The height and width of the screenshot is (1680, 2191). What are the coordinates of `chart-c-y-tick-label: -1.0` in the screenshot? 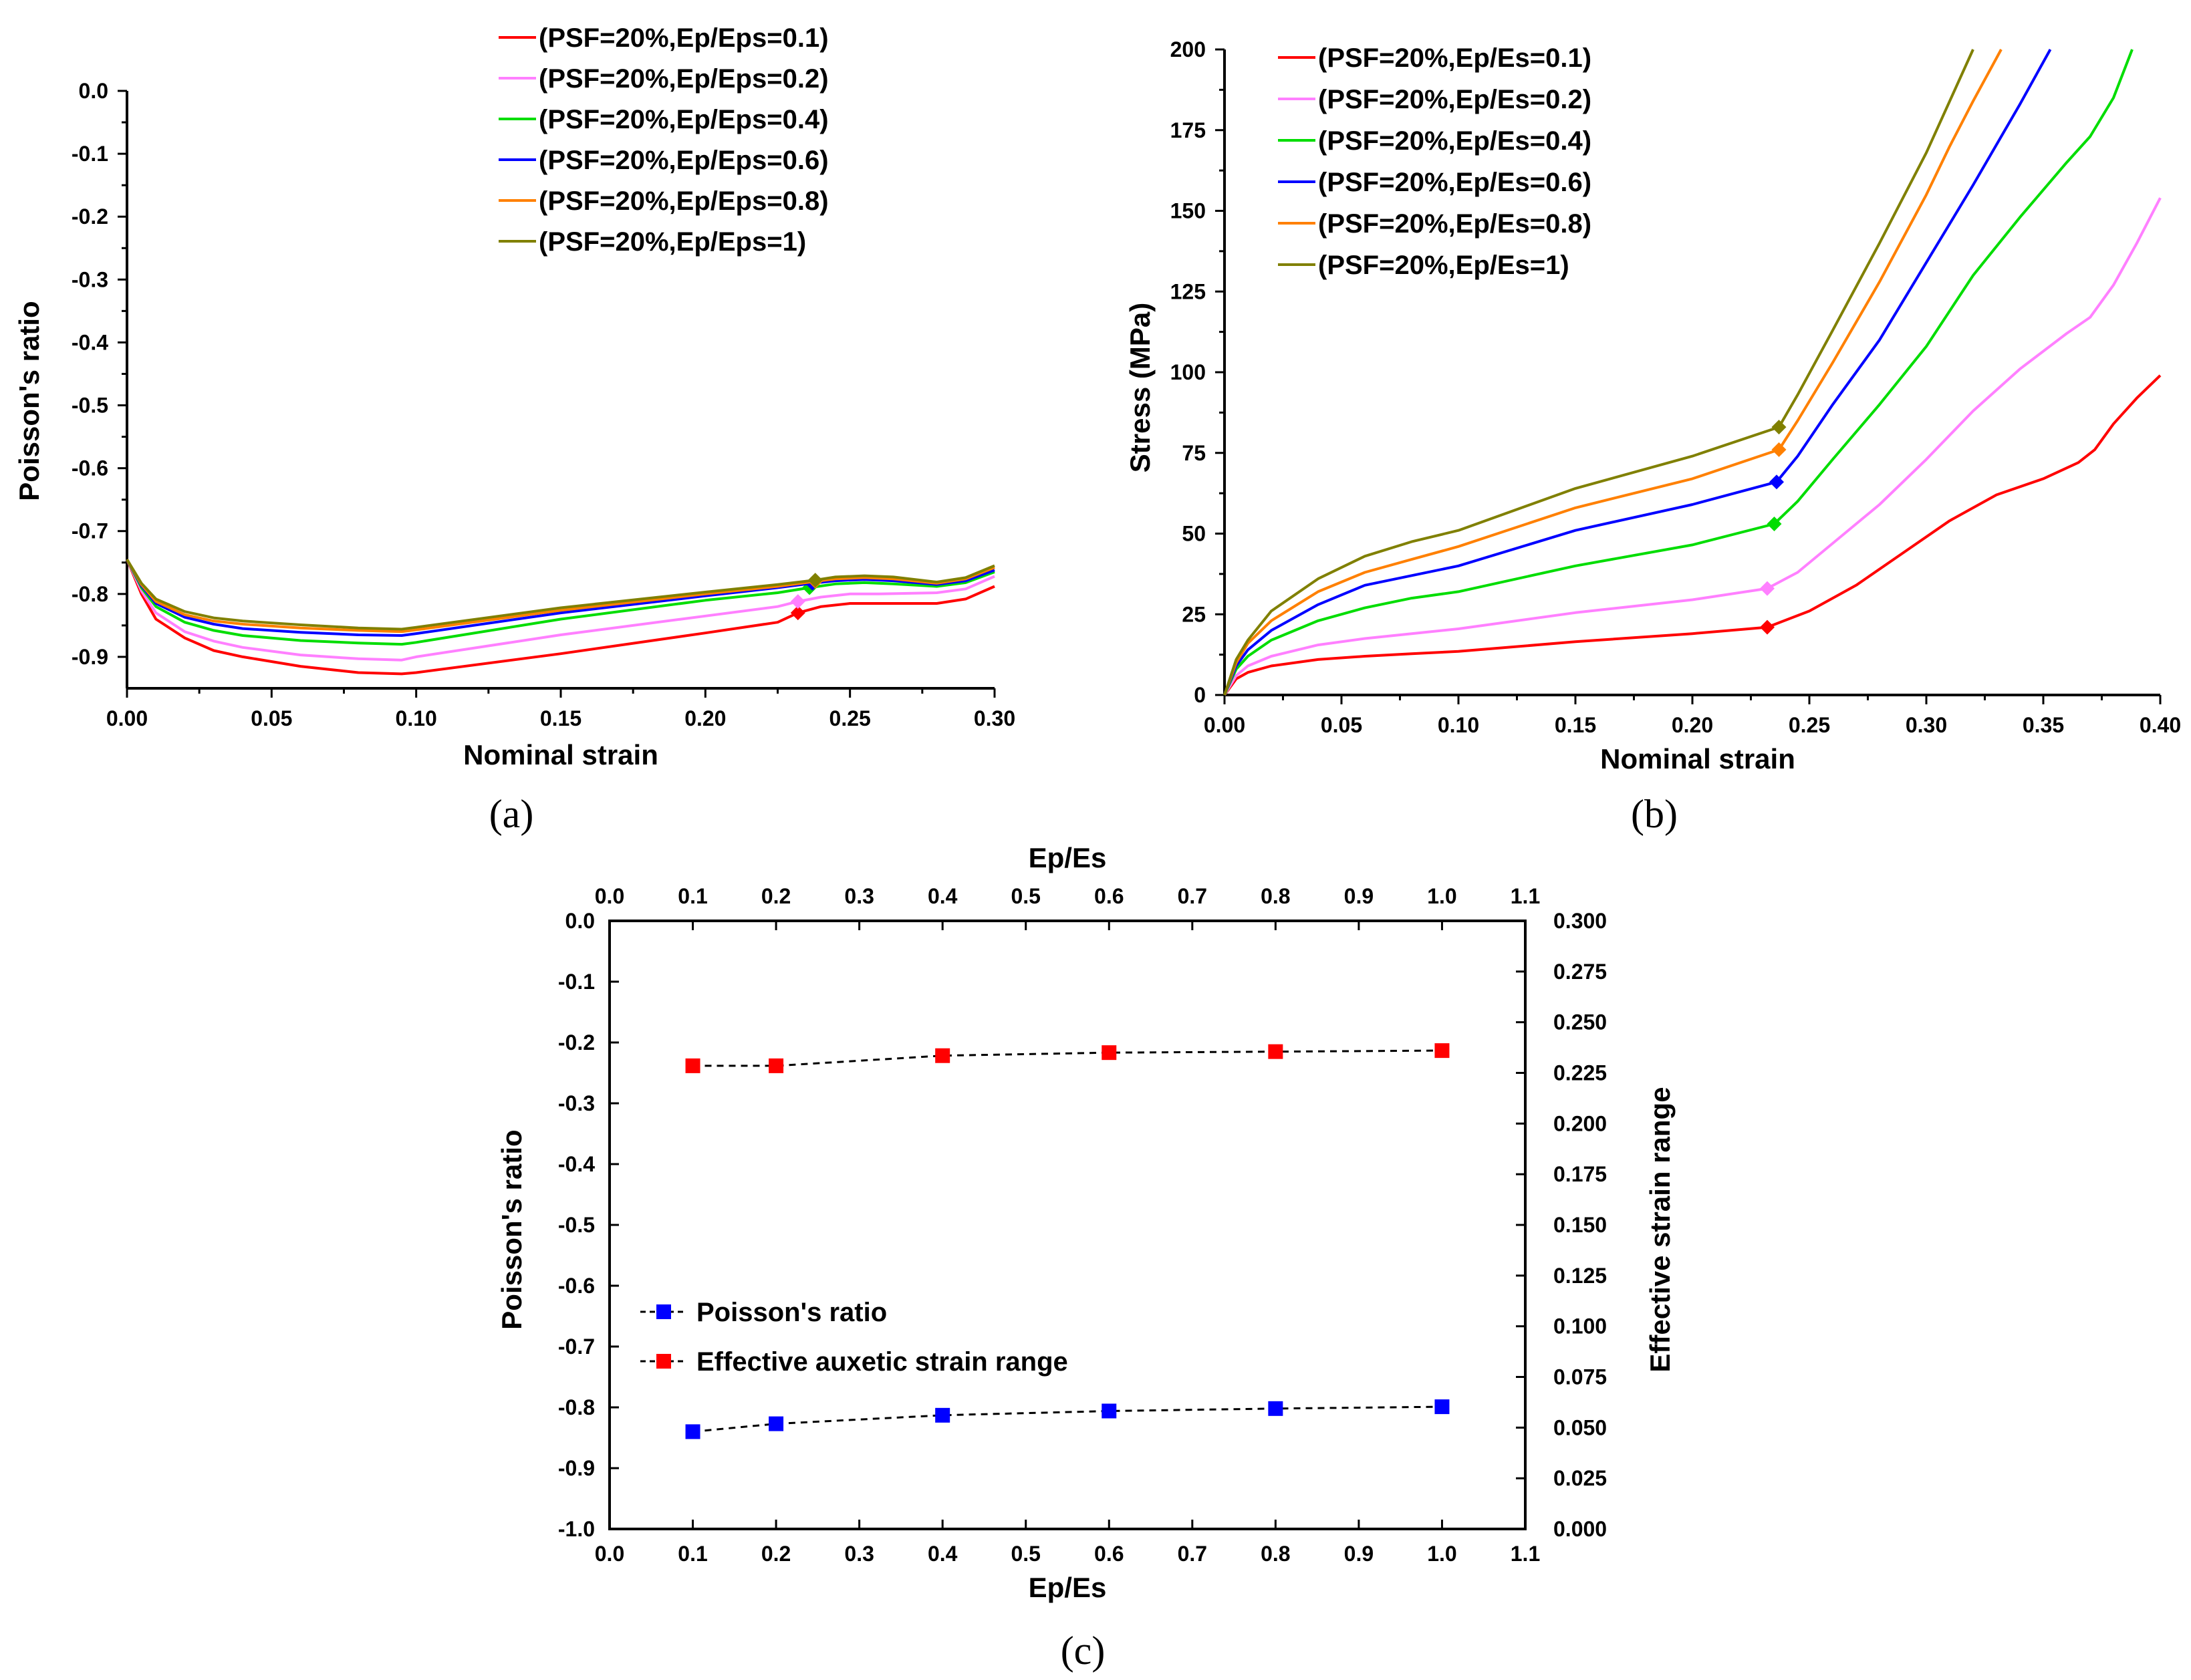 It's located at (576, 1529).